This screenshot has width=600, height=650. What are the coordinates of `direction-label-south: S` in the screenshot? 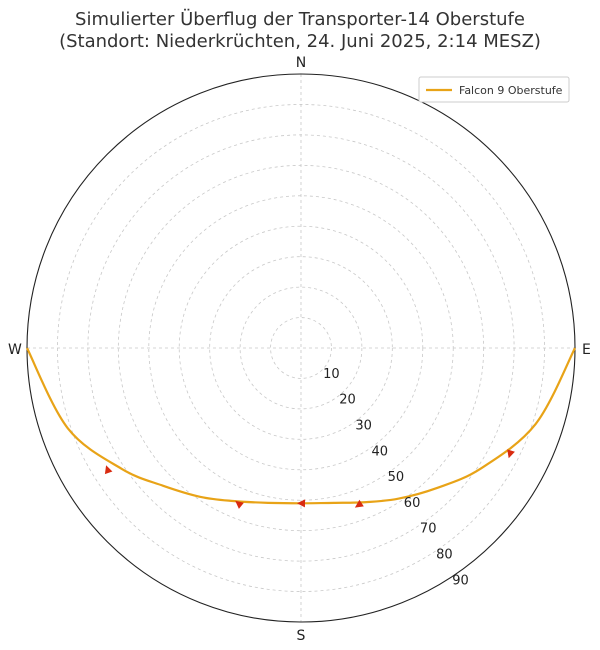 It's located at (301, 636).